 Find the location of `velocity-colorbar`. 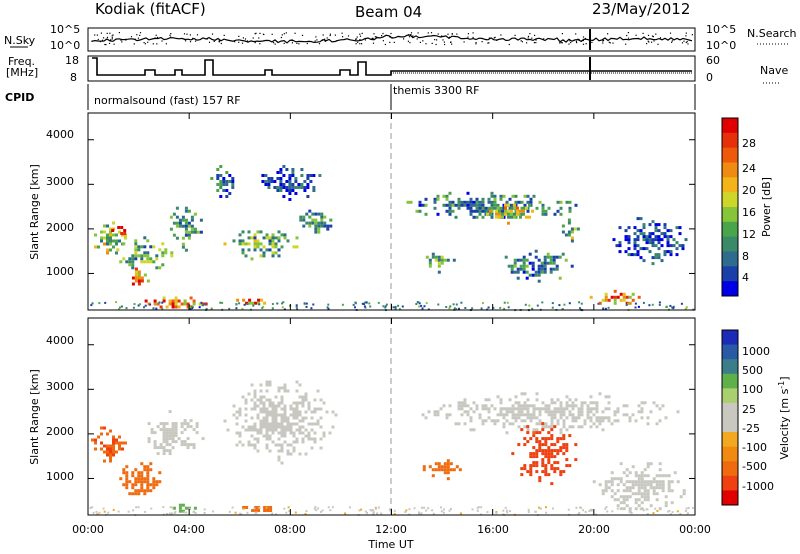

velocity-colorbar is located at coordinates (730, 418).